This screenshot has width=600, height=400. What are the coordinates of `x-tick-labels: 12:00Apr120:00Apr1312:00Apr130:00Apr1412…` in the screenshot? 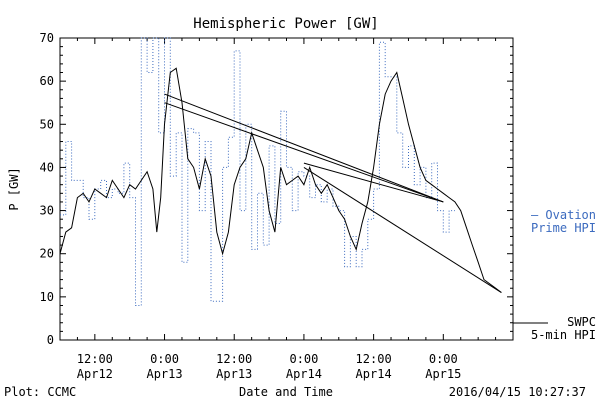 It's located at (269, 366).